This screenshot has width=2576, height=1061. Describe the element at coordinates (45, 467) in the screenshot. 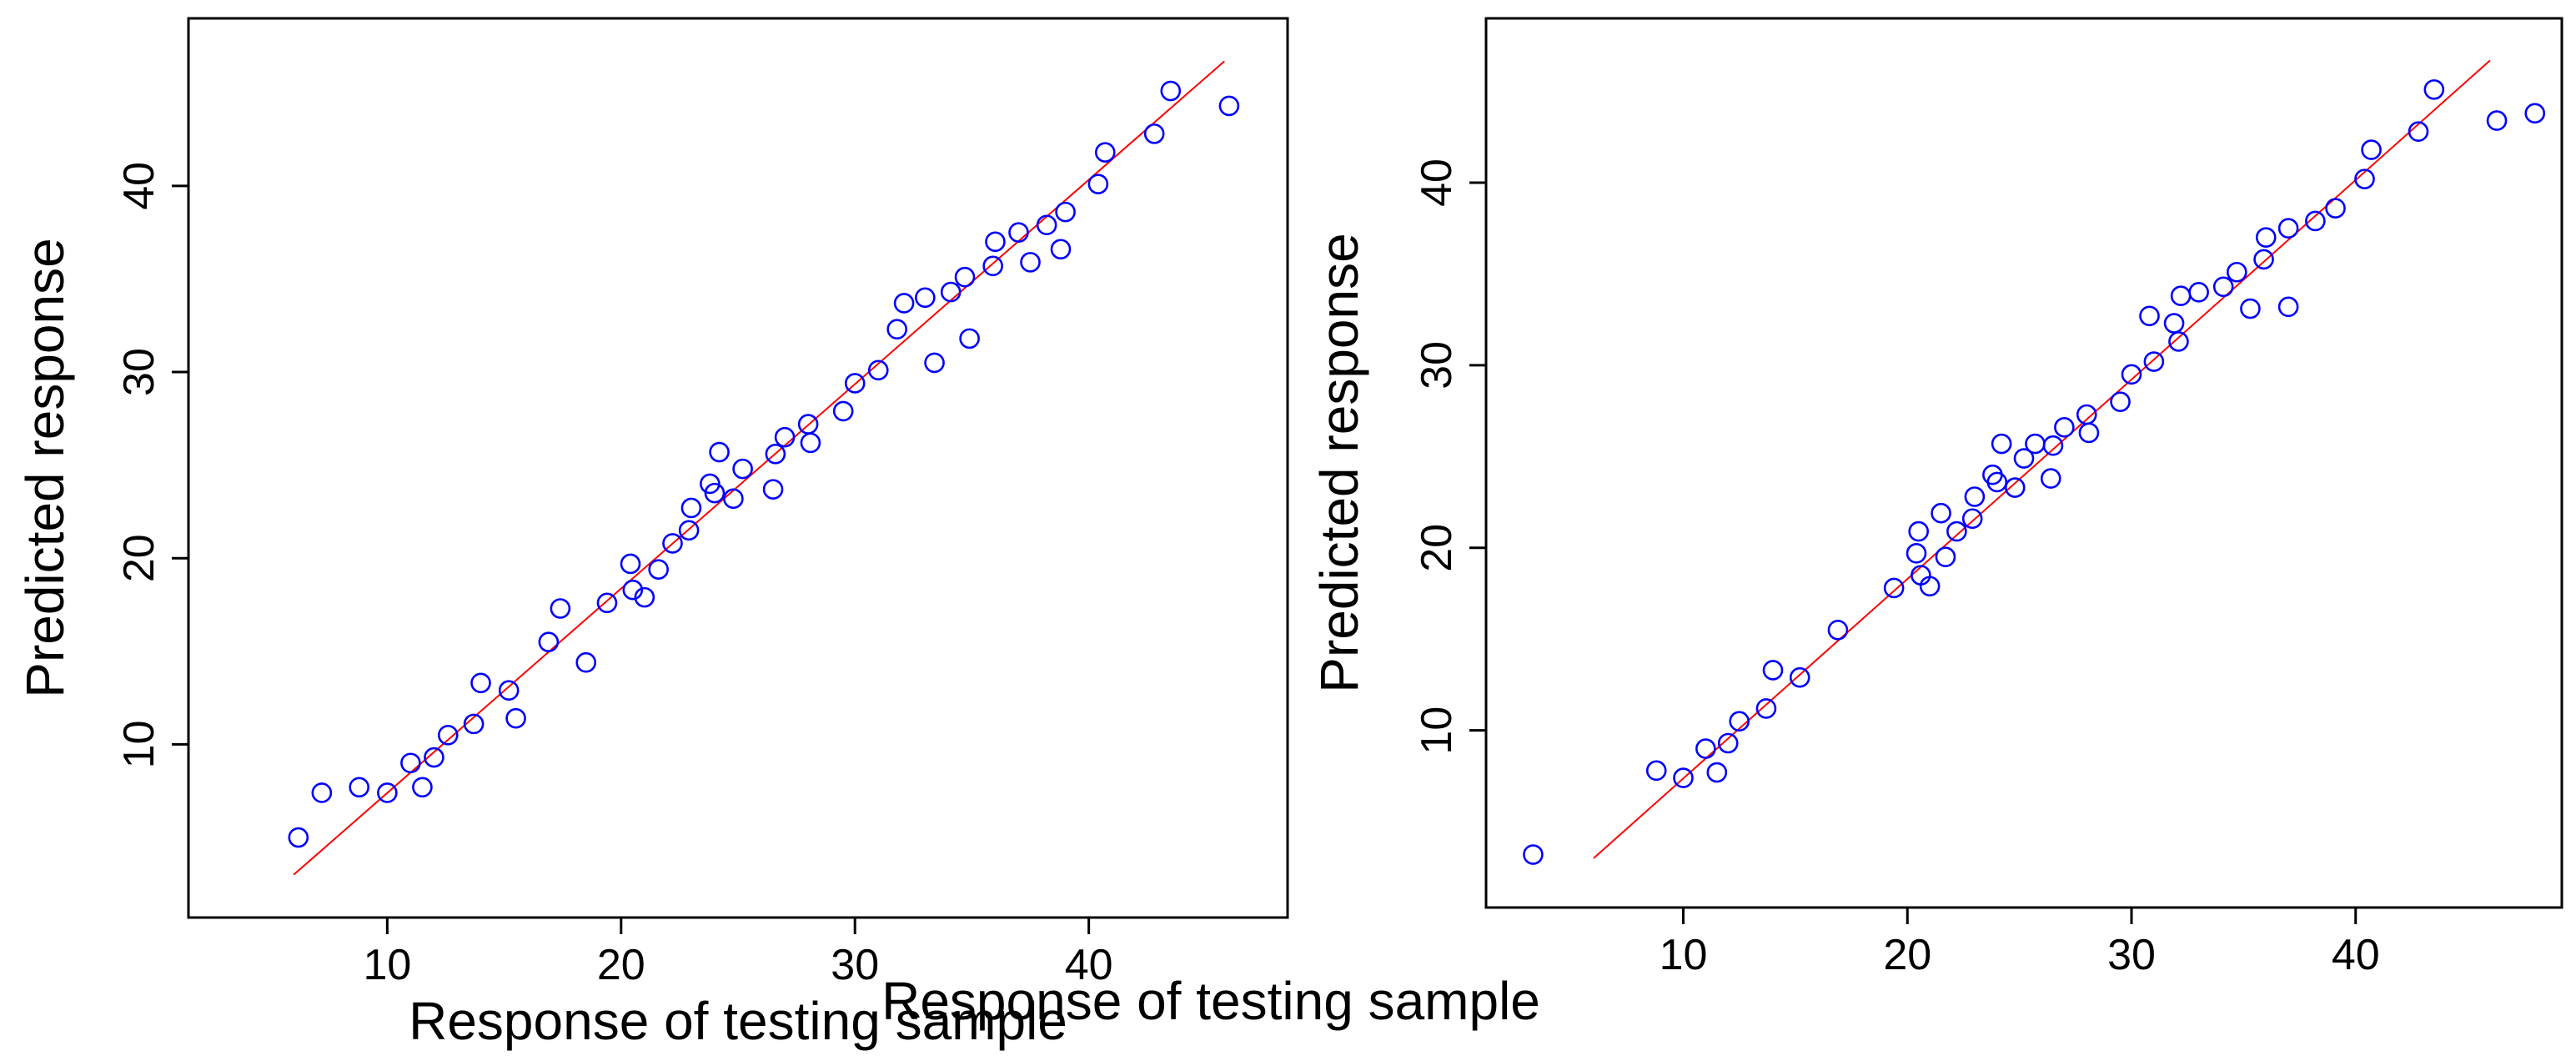

I see `y-axis-title: Predicted response` at that location.